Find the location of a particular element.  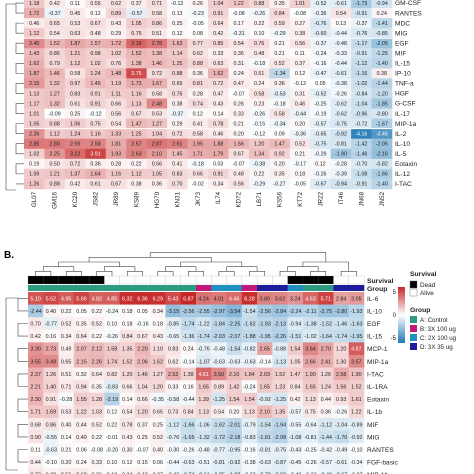

cell-value: -1.67 is located at coordinates (382, 124).